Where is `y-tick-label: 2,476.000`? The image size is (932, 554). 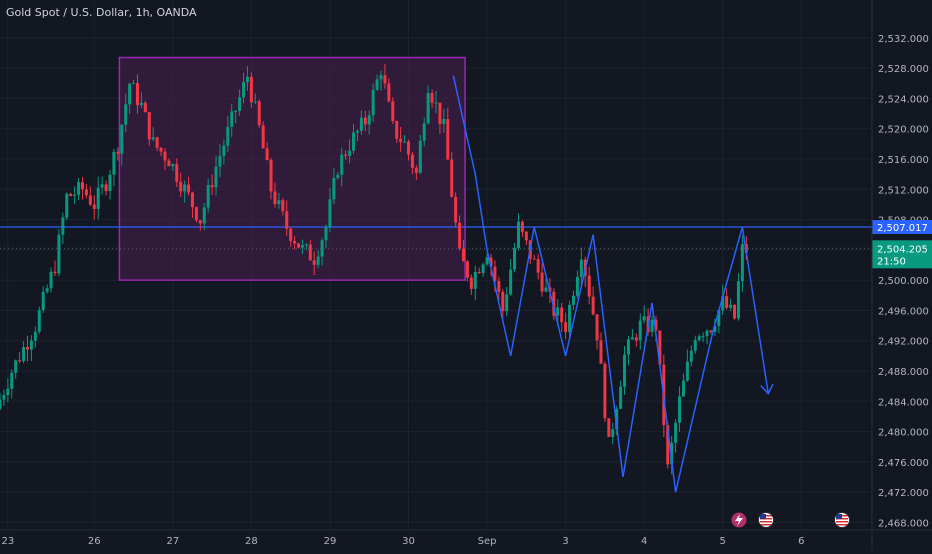
y-tick-label: 2,476.000 is located at coordinates (903, 463).